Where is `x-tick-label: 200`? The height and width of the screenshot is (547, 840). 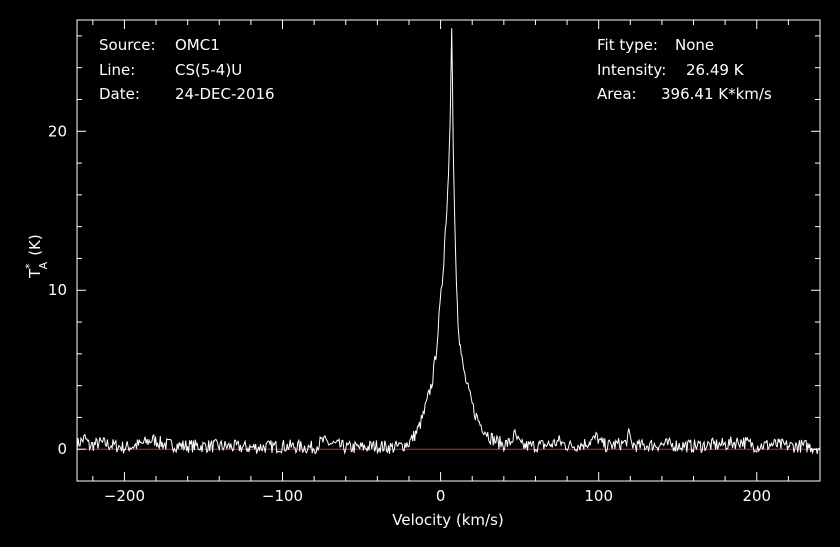 x-tick-label: 200 is located at coordinates (756, 496).